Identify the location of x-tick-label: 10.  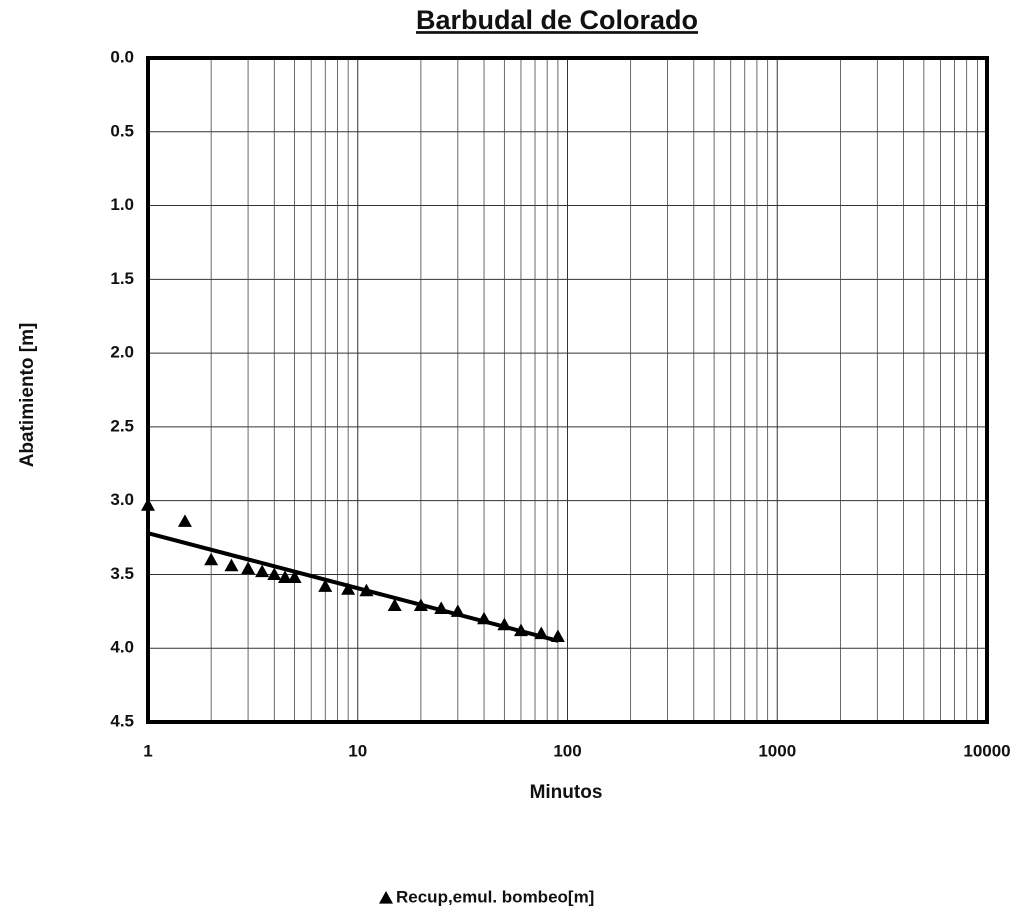
(357, 750).